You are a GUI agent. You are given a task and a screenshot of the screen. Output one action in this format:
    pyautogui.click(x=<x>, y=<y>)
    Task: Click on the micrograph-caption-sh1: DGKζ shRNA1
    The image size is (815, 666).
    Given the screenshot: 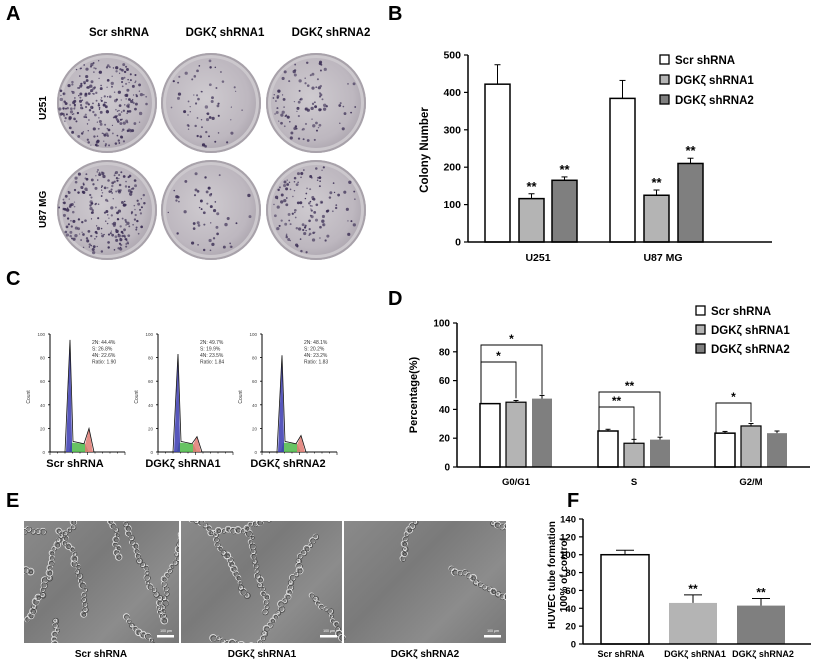 What is the action you would take?
    pyautogui.click(x=262, y=654)
    